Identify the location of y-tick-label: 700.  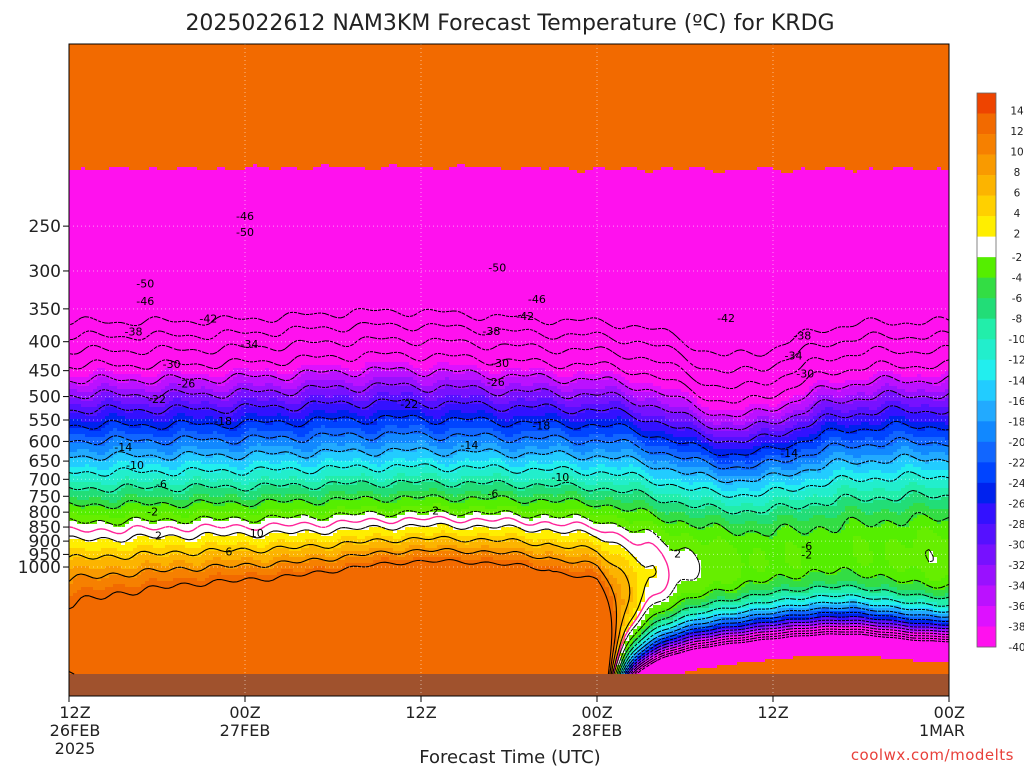
(45, 480).